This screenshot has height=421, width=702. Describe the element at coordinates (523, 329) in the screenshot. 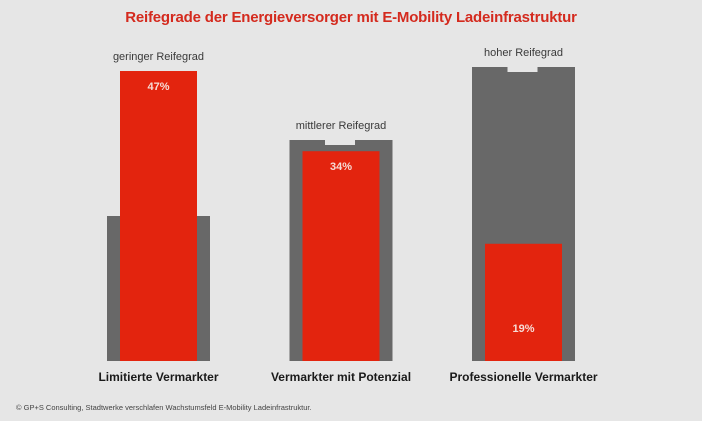

I see `data-label: 19%` at that location.